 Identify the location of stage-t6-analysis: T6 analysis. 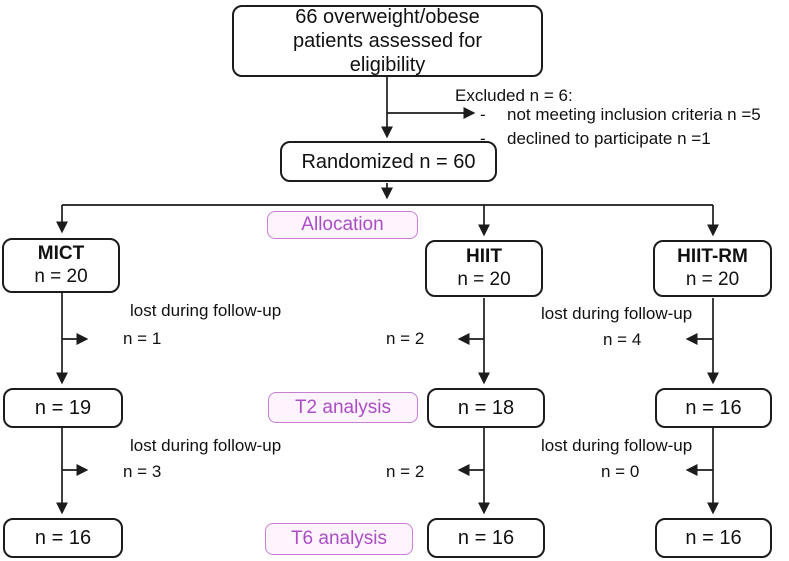
(339, 539).